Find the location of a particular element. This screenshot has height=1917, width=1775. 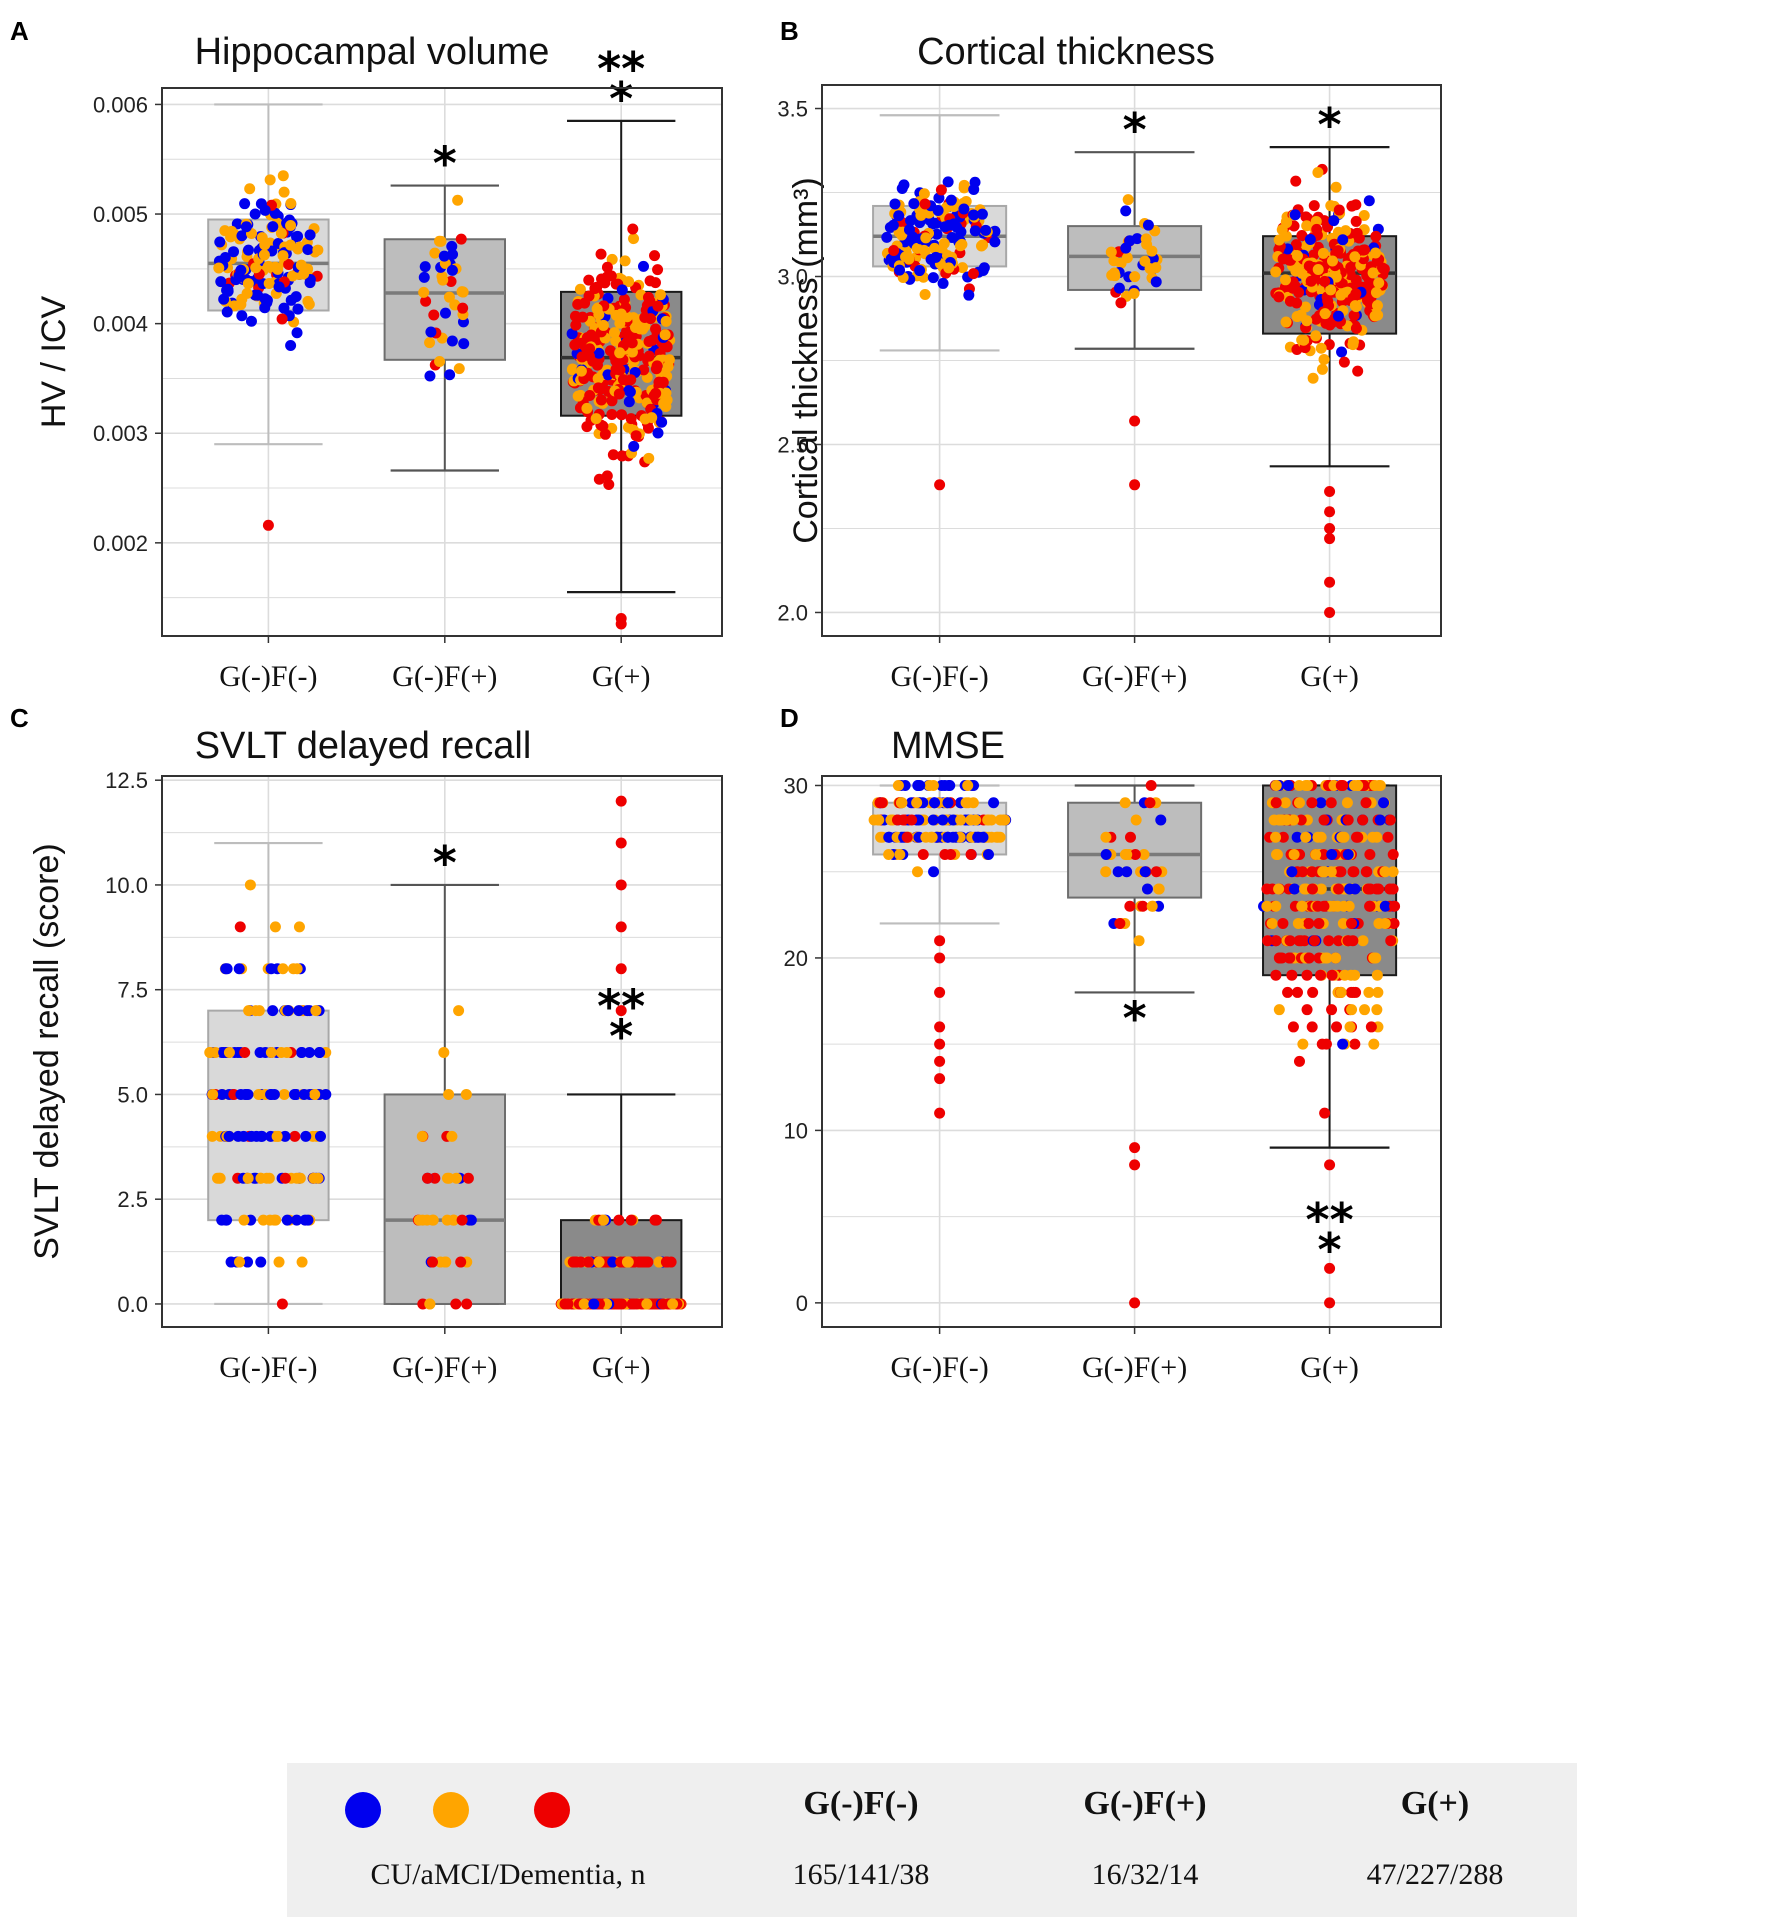

x-tick-label: G(-)F(-) is located at coordinates (939, 676).